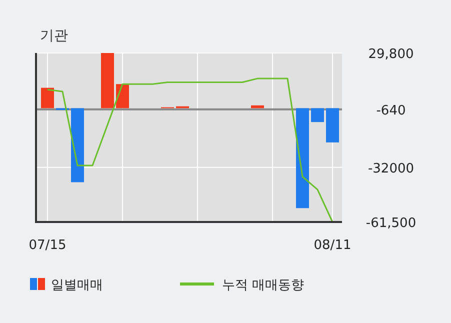  Describe the element at coordinates (263, 285) in the screenshot. I see `legend-label: 누적 매매동향` at that location.